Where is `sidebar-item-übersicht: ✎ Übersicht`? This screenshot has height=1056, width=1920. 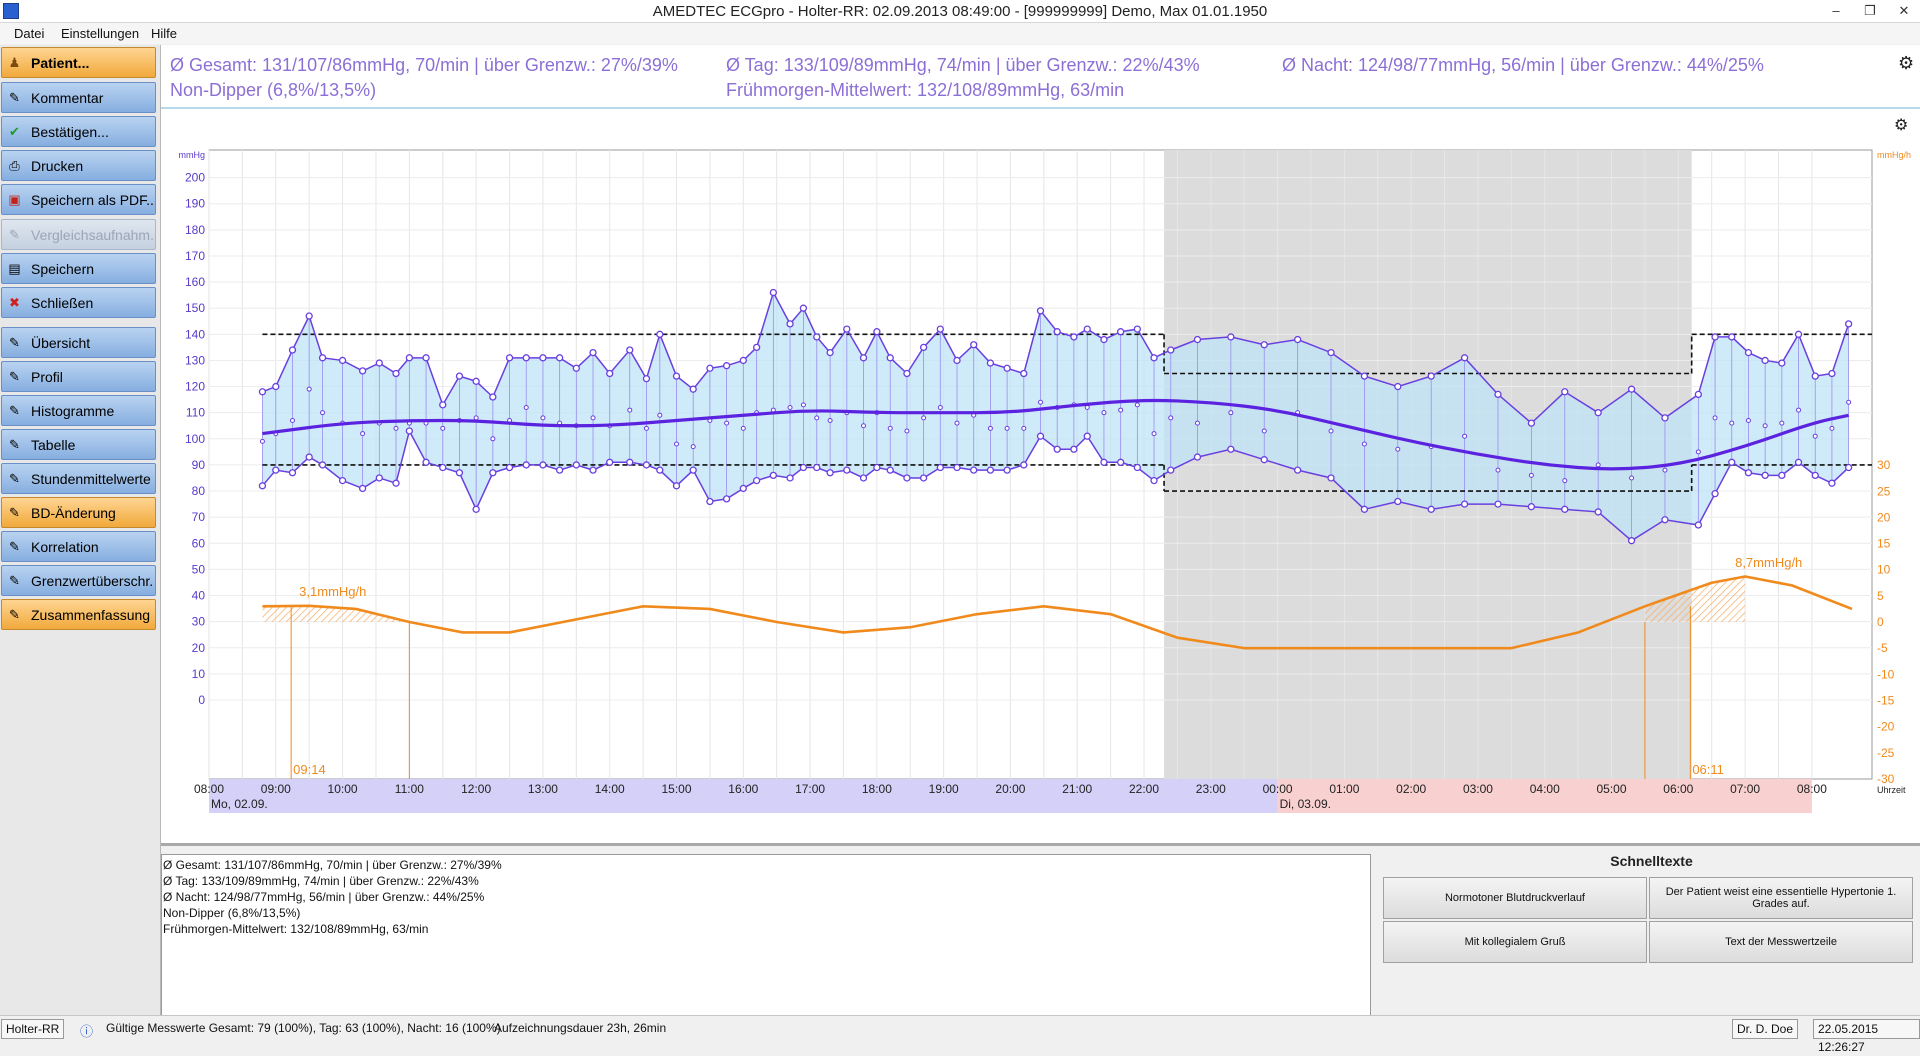 sidebar-item-übersicht: ✎ Übersicht is located at coordinates (78, 342).